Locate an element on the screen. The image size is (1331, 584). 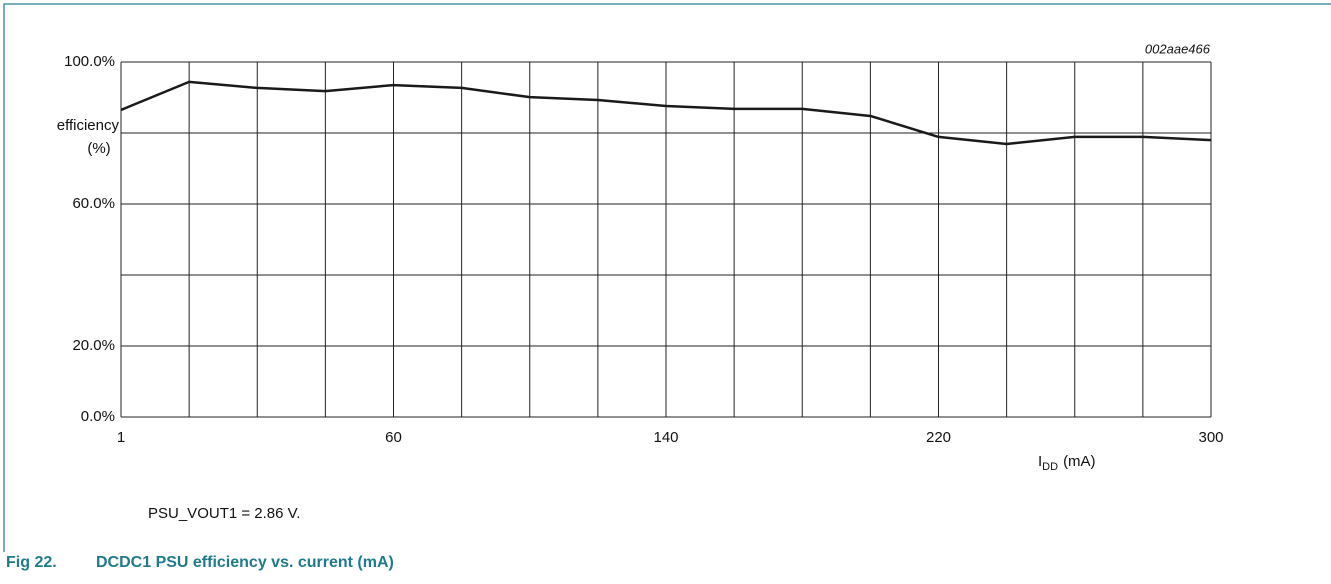
x-axis-label-sub: DD is located at coordinates (1050, 467).